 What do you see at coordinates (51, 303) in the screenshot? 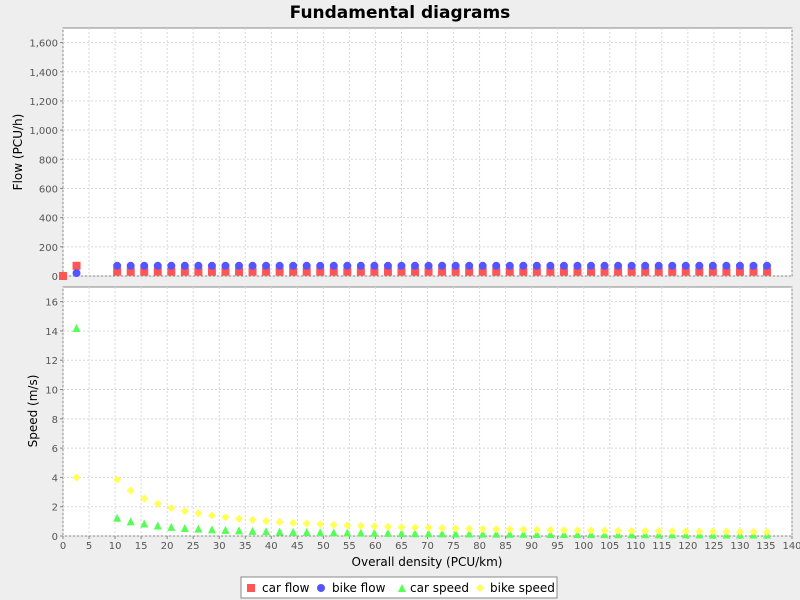
I see `speed-y-tick-label: 16` at bounding box center [51, 303].